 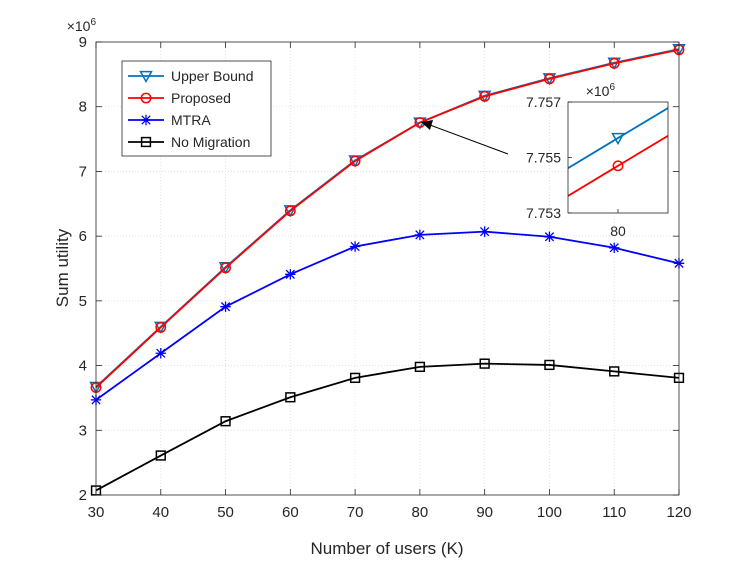 I want to click on y-tick-label: 9, so click(x=83, y=42).